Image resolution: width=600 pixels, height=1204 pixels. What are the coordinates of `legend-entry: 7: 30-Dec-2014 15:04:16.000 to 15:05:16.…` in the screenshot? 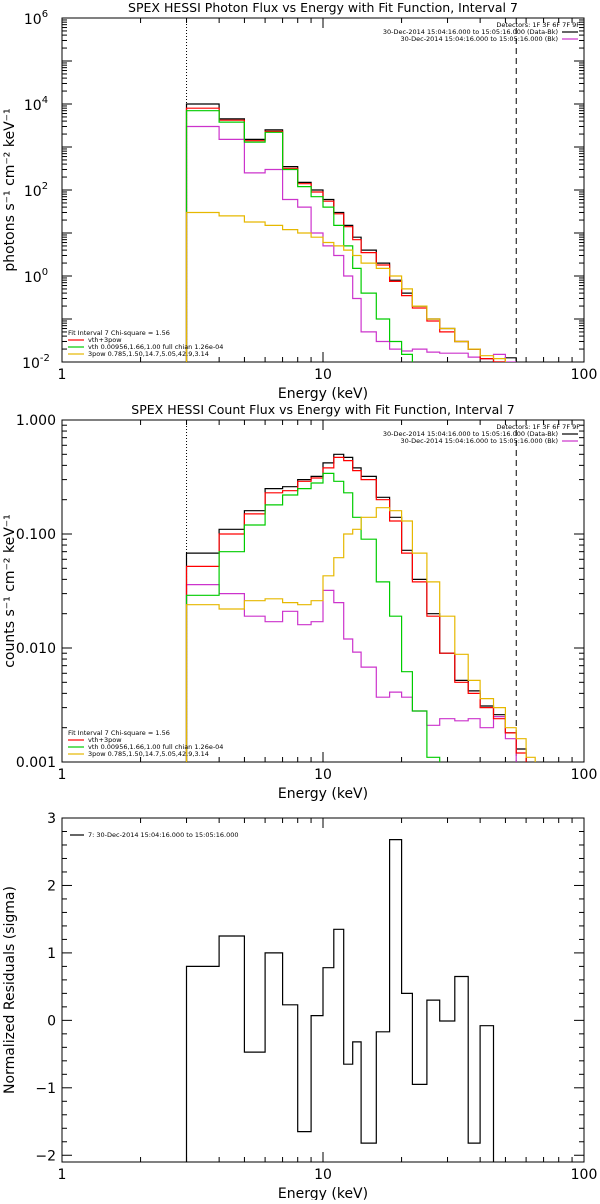 It's located at (163, 835).